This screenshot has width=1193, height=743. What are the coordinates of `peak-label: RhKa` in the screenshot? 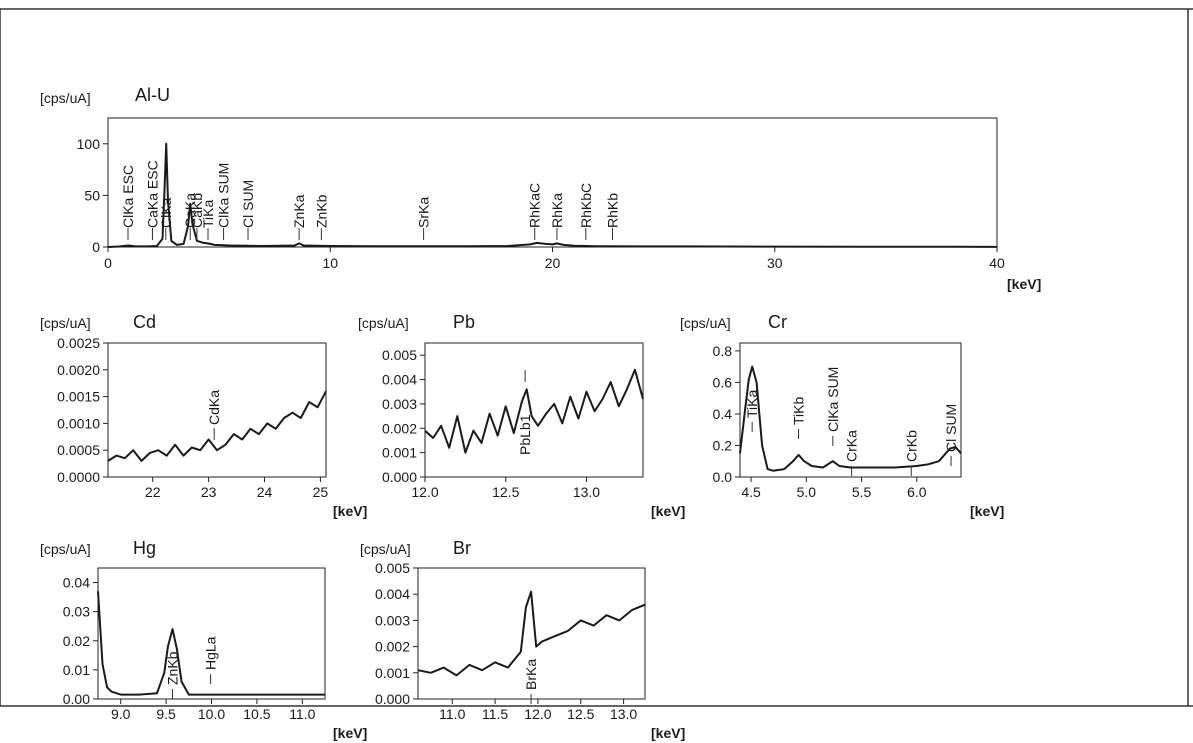 It's located at (557, 210).